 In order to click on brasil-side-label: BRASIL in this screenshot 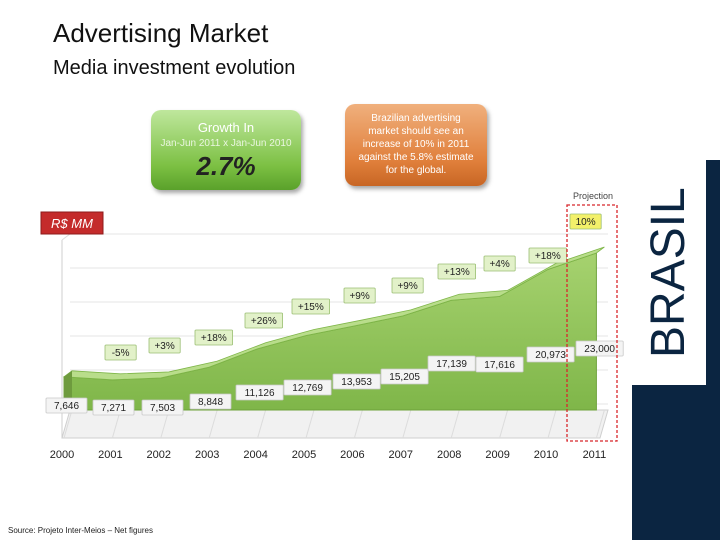, I will do `click(669, 272)`.